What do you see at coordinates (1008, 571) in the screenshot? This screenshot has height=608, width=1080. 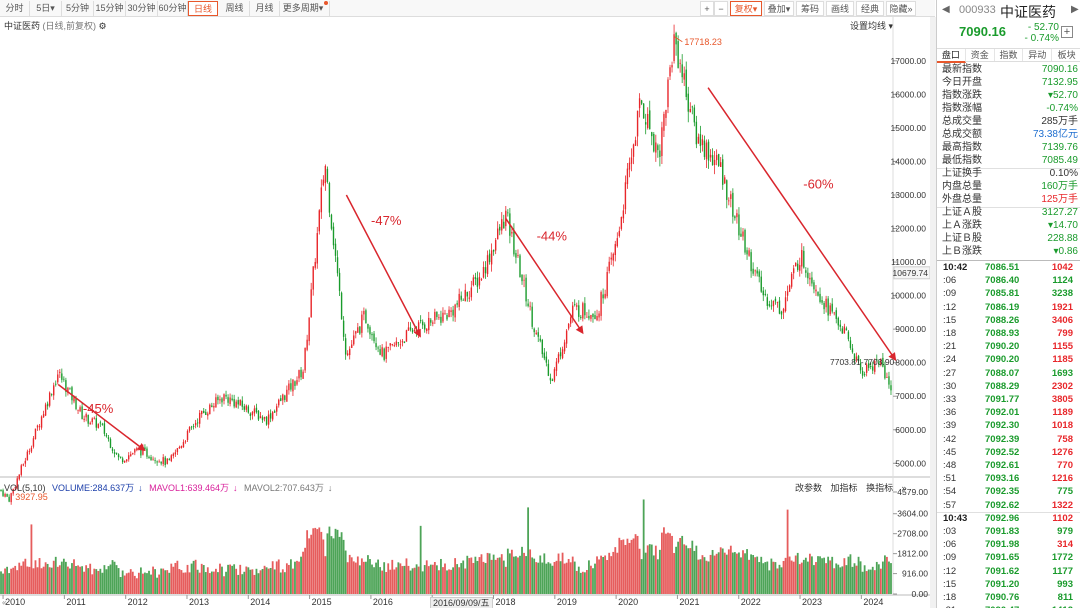 I see `tick-row: :12 7091.62 1177` at bounding box center [1008, 571].